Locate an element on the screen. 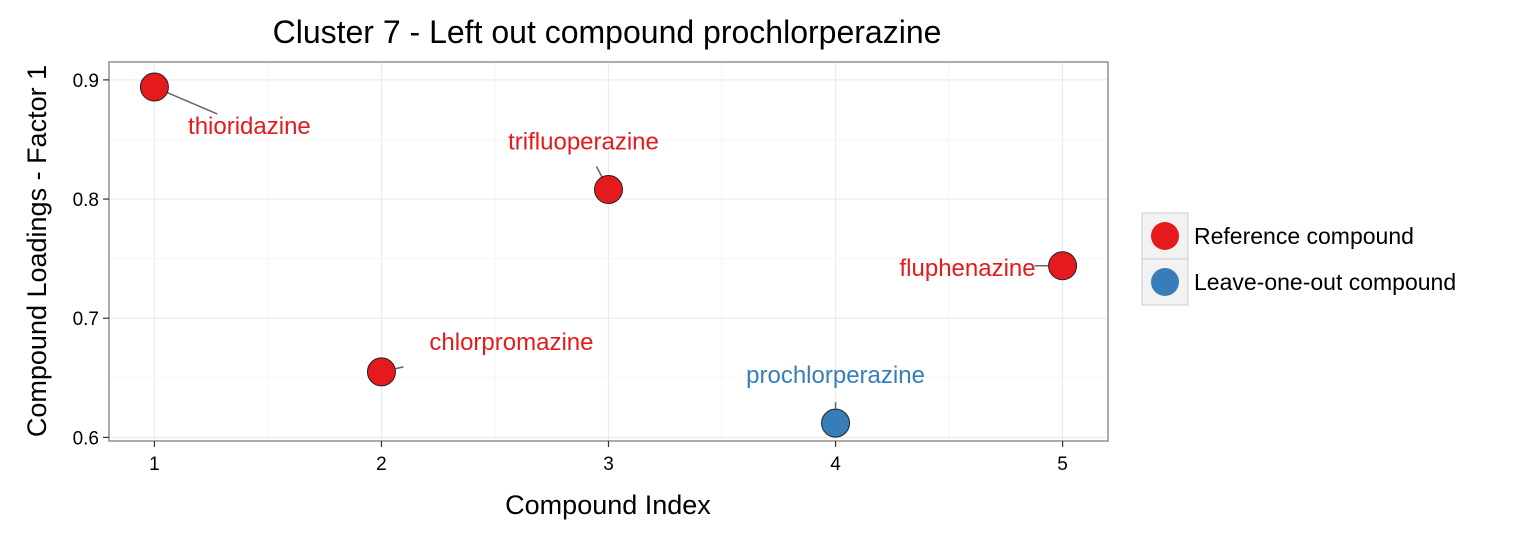 The height and width of the screenshot is (537, 1536). point-label: thioridazine is located at coordinates (249, 126).